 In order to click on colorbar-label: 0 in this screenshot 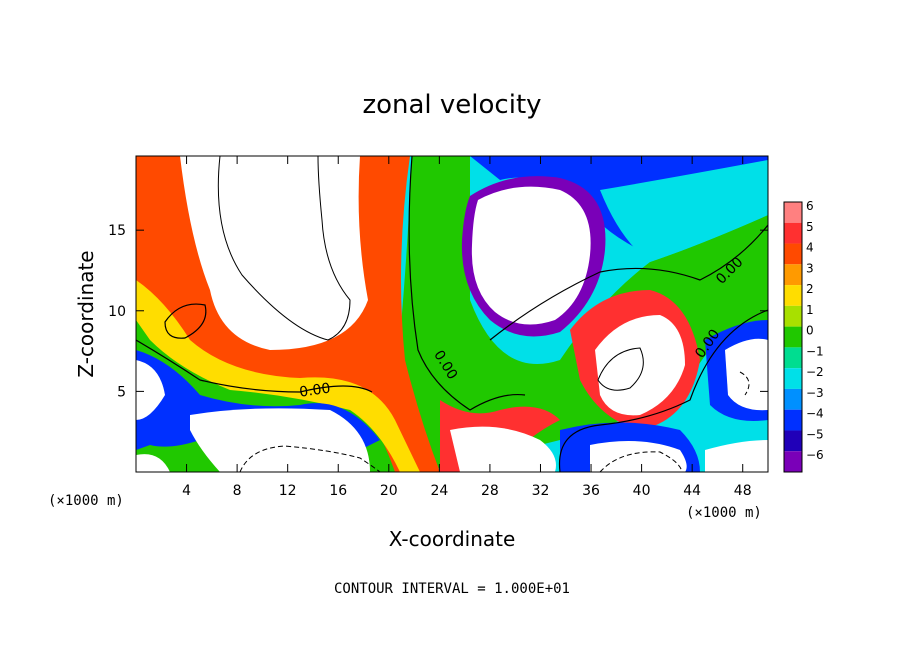, I will do `click(810, 331)`.